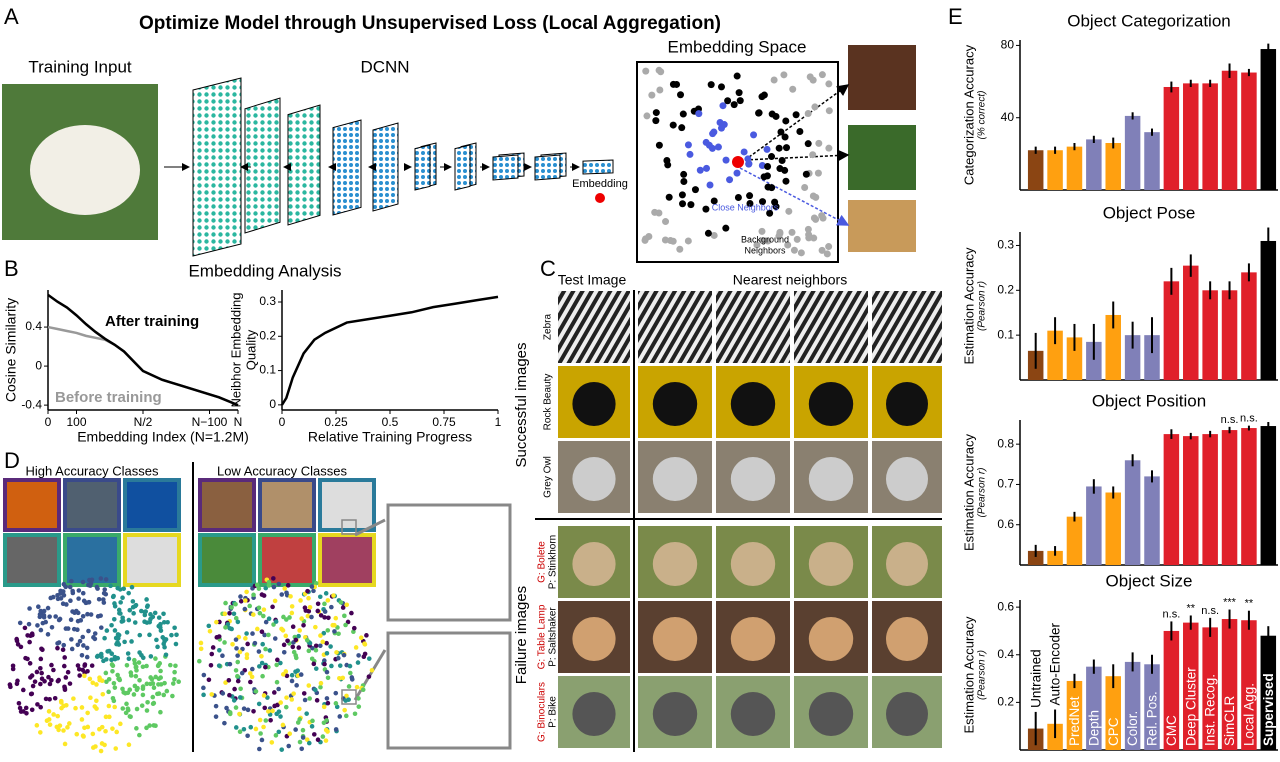 Image resolution: width=1280 pixels, height=762 pixels. I want to click on label: Embedding Space, so click(737, 46).